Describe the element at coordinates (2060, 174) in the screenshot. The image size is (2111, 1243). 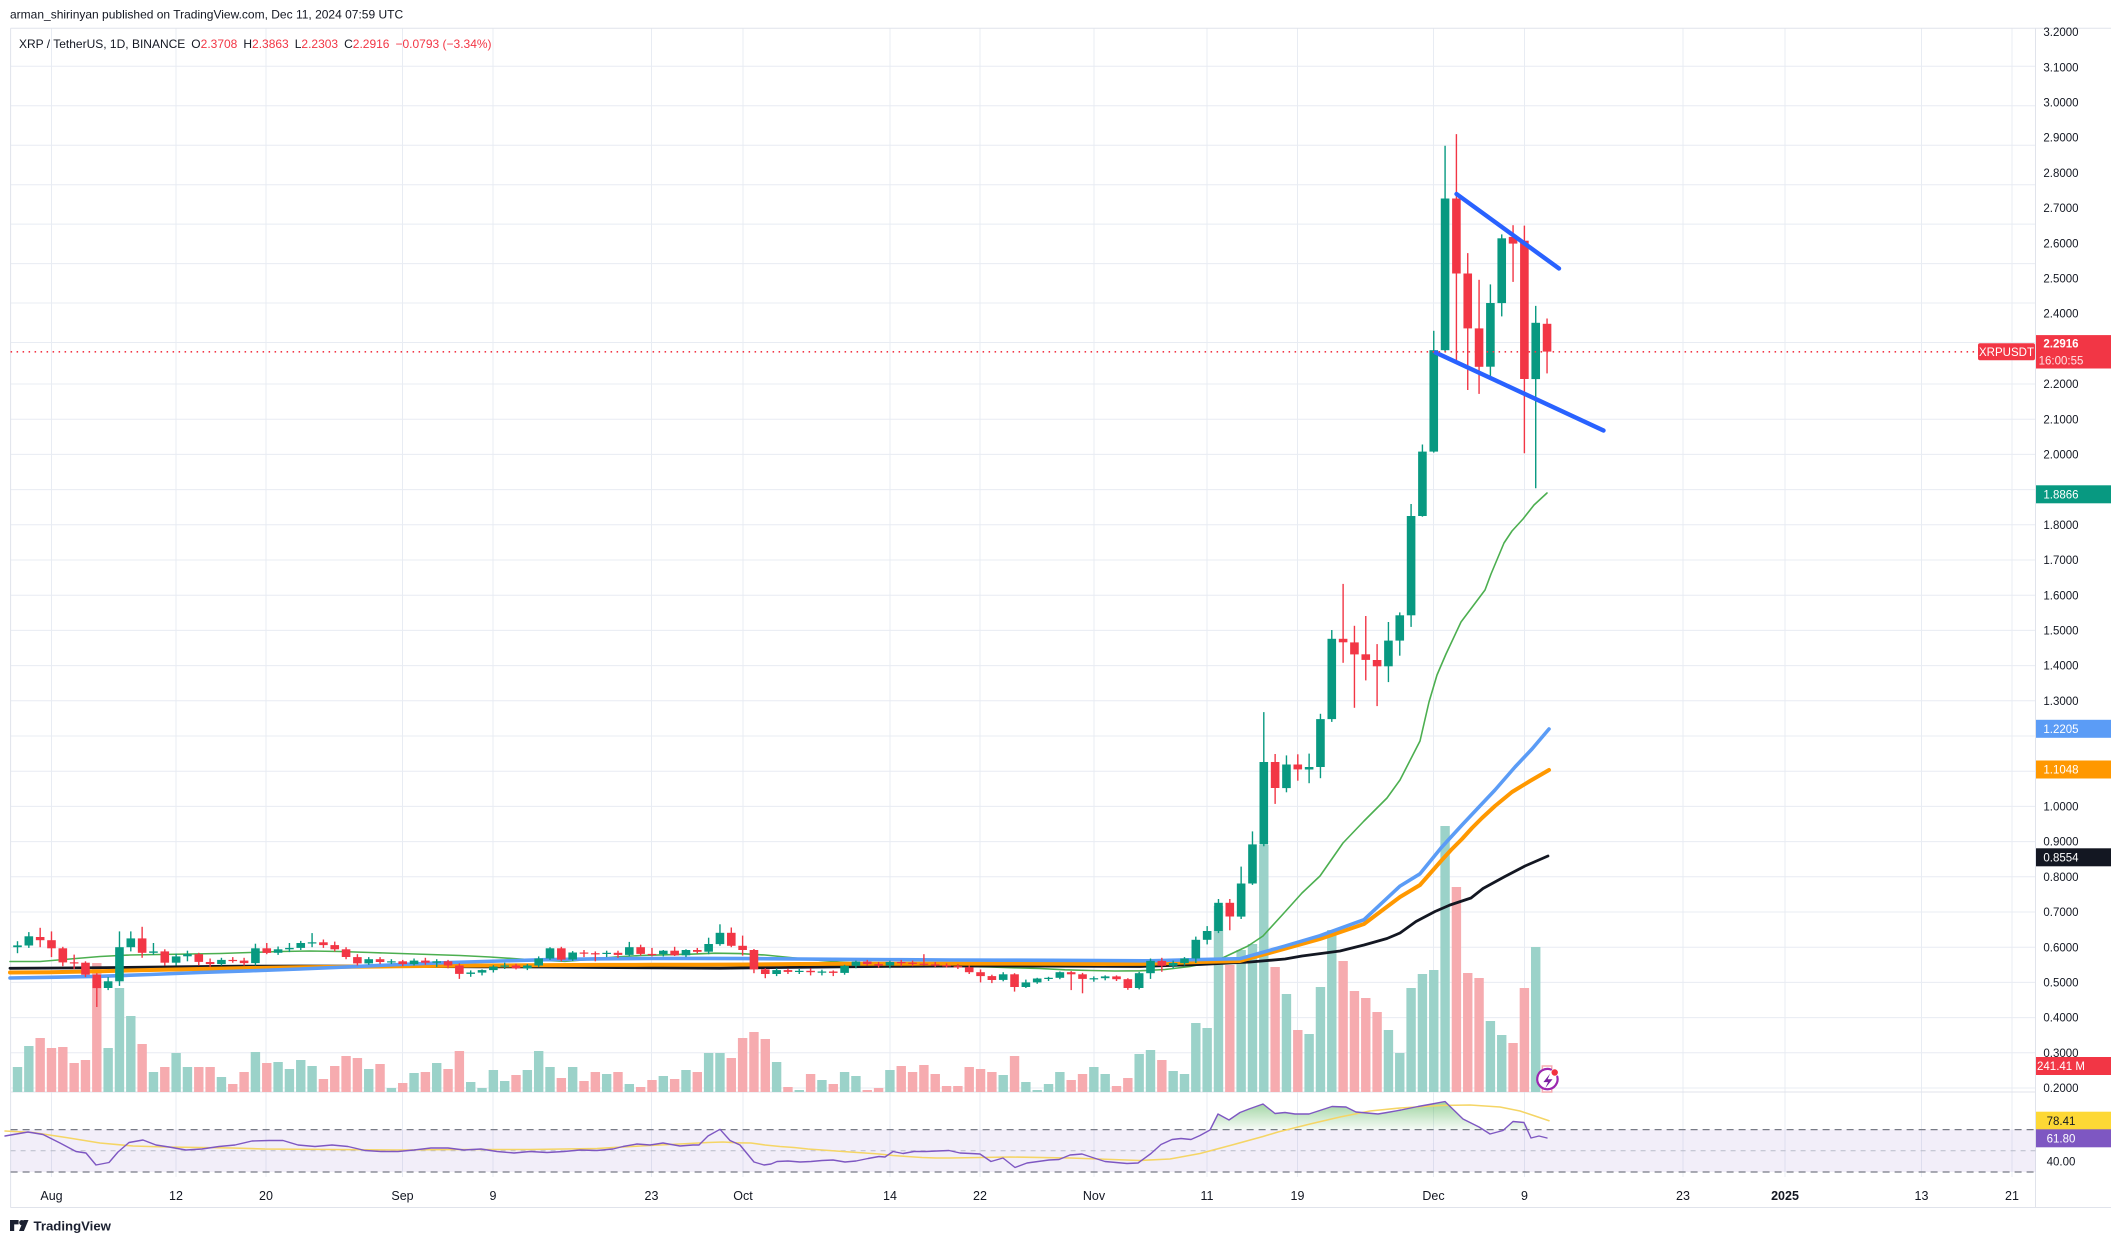
I see `svg-text: 2.8000` at that location.